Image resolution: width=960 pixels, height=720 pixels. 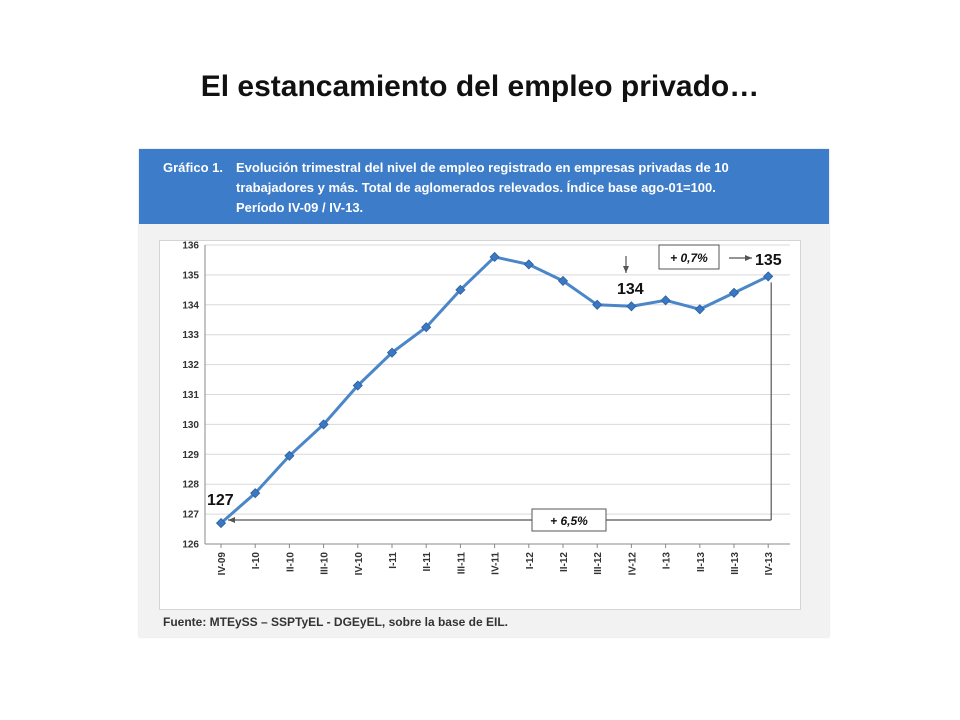 I want to click on y-tick-label: 129, so click(x=190, y=455).